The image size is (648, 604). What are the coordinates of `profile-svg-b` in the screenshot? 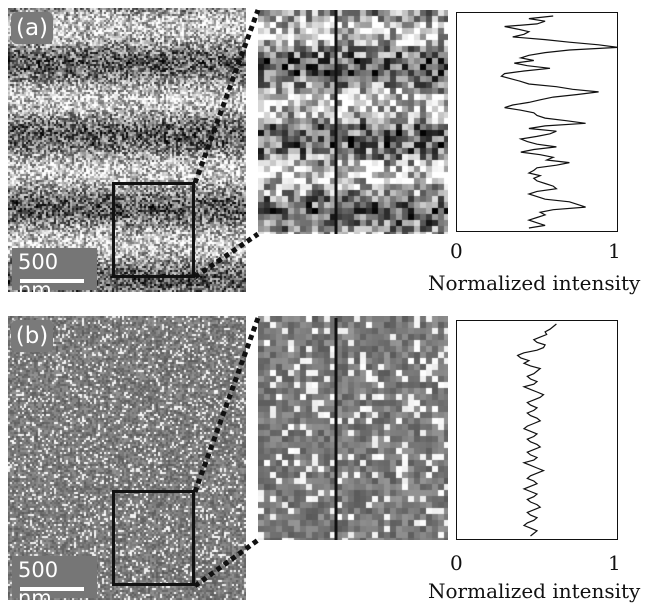 It's located at (536, 429).